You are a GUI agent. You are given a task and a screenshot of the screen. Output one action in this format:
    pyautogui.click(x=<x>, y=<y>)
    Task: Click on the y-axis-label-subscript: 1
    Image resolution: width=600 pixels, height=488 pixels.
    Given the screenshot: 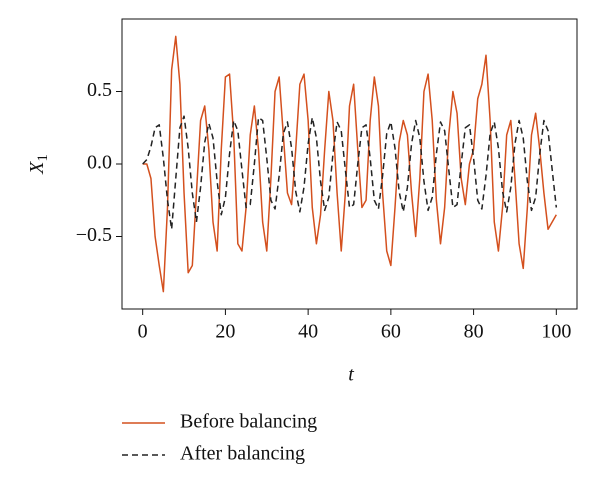 What is the action you would take?
    pyautogui.click(x=43, y=158)
    